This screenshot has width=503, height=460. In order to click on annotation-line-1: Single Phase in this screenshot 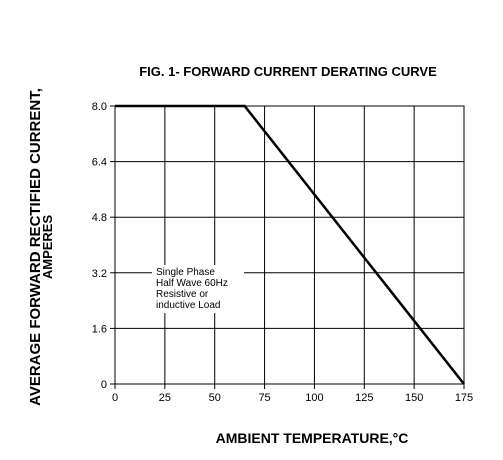, I will do `click(185, 272)`.